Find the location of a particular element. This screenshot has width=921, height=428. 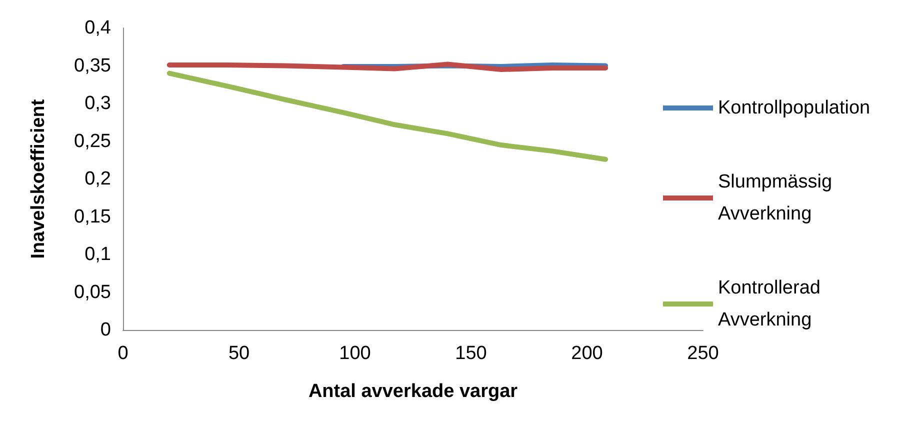

x-axis-title: Antal avverkade vargar is located at coordinates (413, 391).